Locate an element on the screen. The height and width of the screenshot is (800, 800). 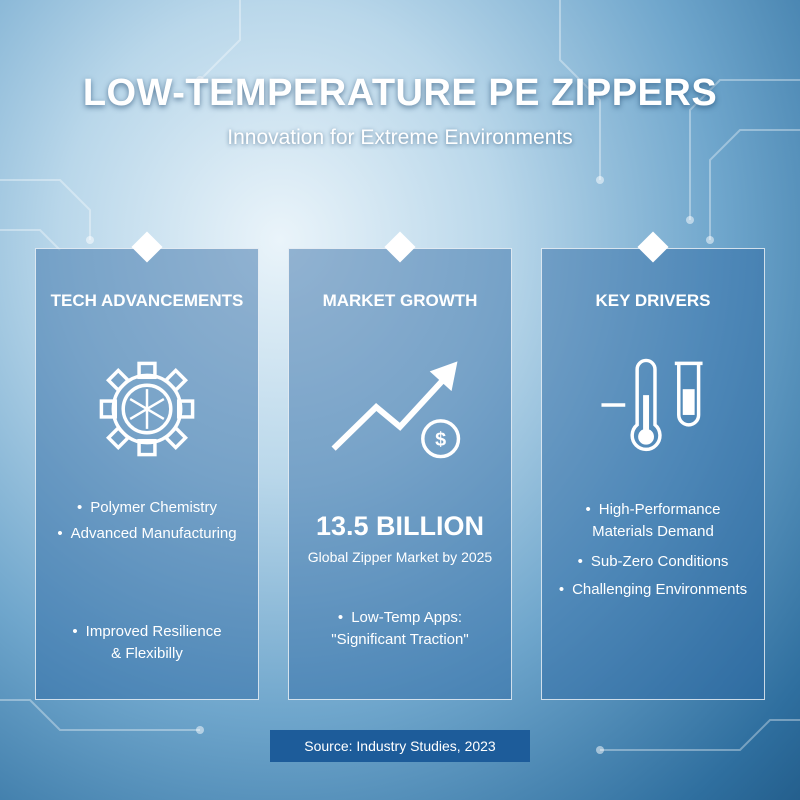
source: Source: Industry Studies, 2023 is located at coordinates (400, 746).